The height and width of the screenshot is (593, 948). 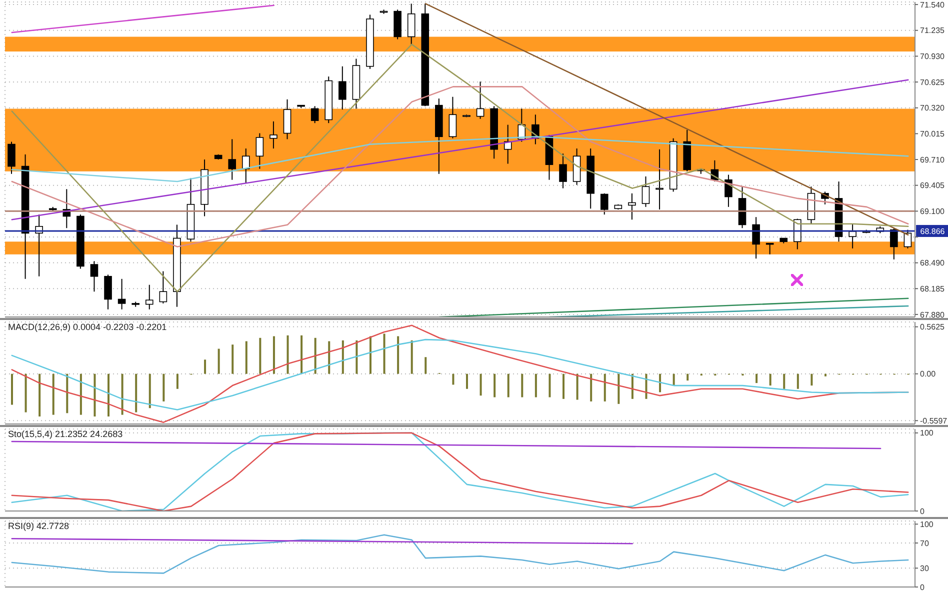 I want to click on chart-title: RSI(9) 42.7728, so click(x=39, y=526).